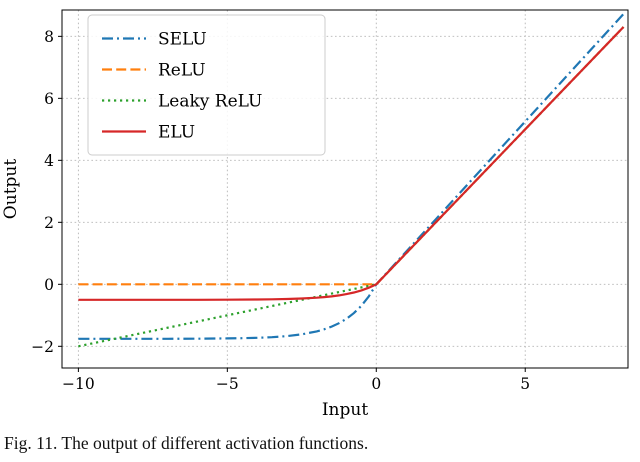 The width and height of the screenshot is (640, 462). What do you see at coordinates (78, 384) in the screenshot?
I see `x-tick-label: −10` at bounding box center [78, 384].